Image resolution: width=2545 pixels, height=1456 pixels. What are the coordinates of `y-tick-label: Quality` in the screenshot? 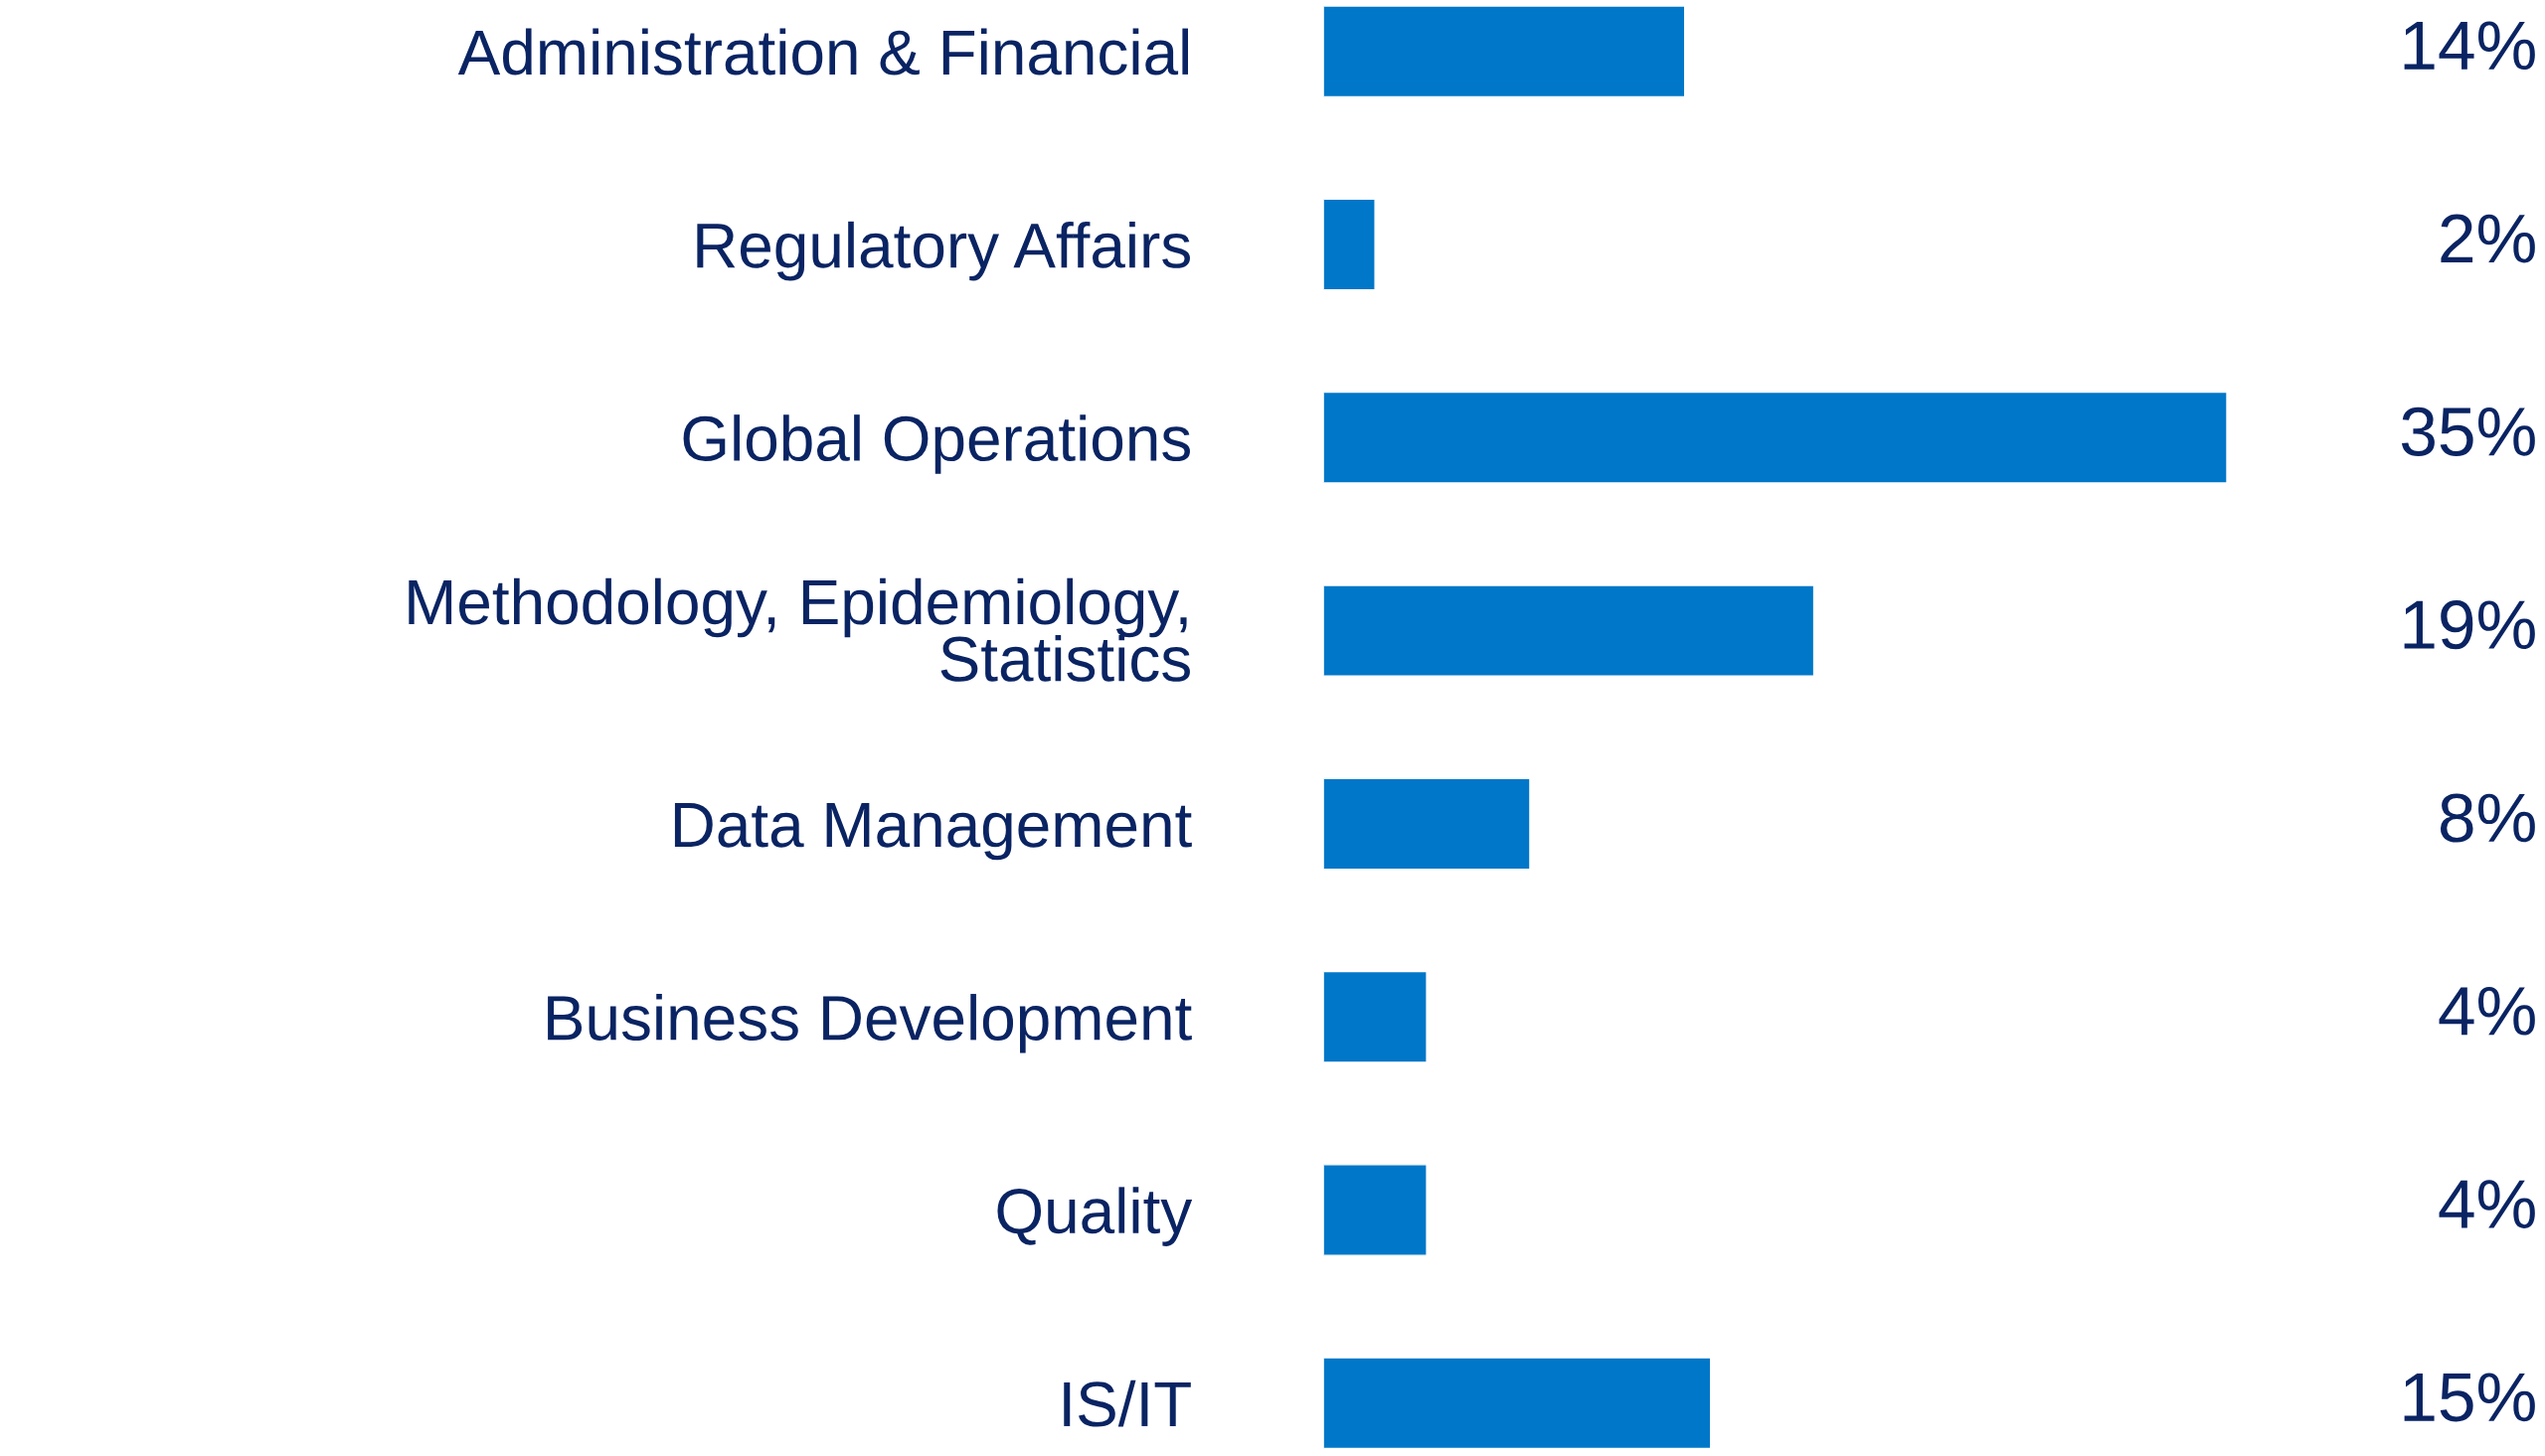 It's located at (1095, 1216).